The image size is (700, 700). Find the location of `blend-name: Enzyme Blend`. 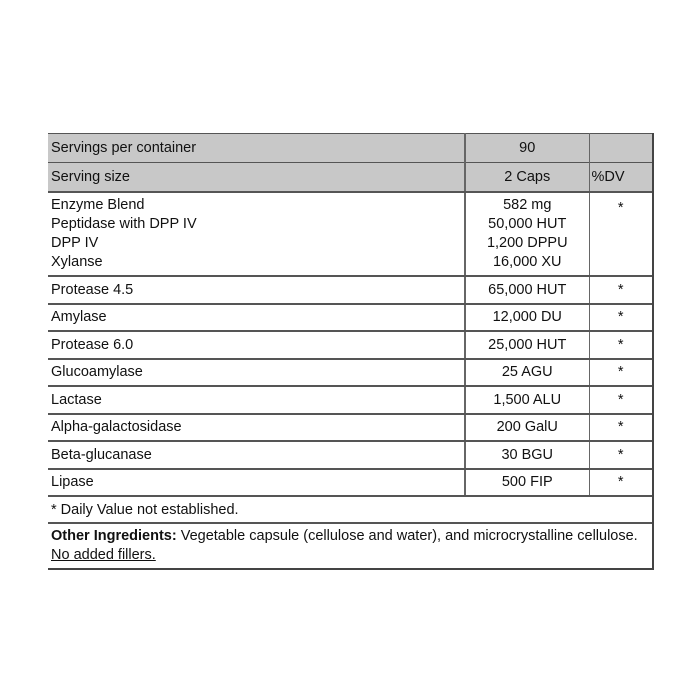

blend-name: Enzyme Blend is located at coordinates (98, 205).